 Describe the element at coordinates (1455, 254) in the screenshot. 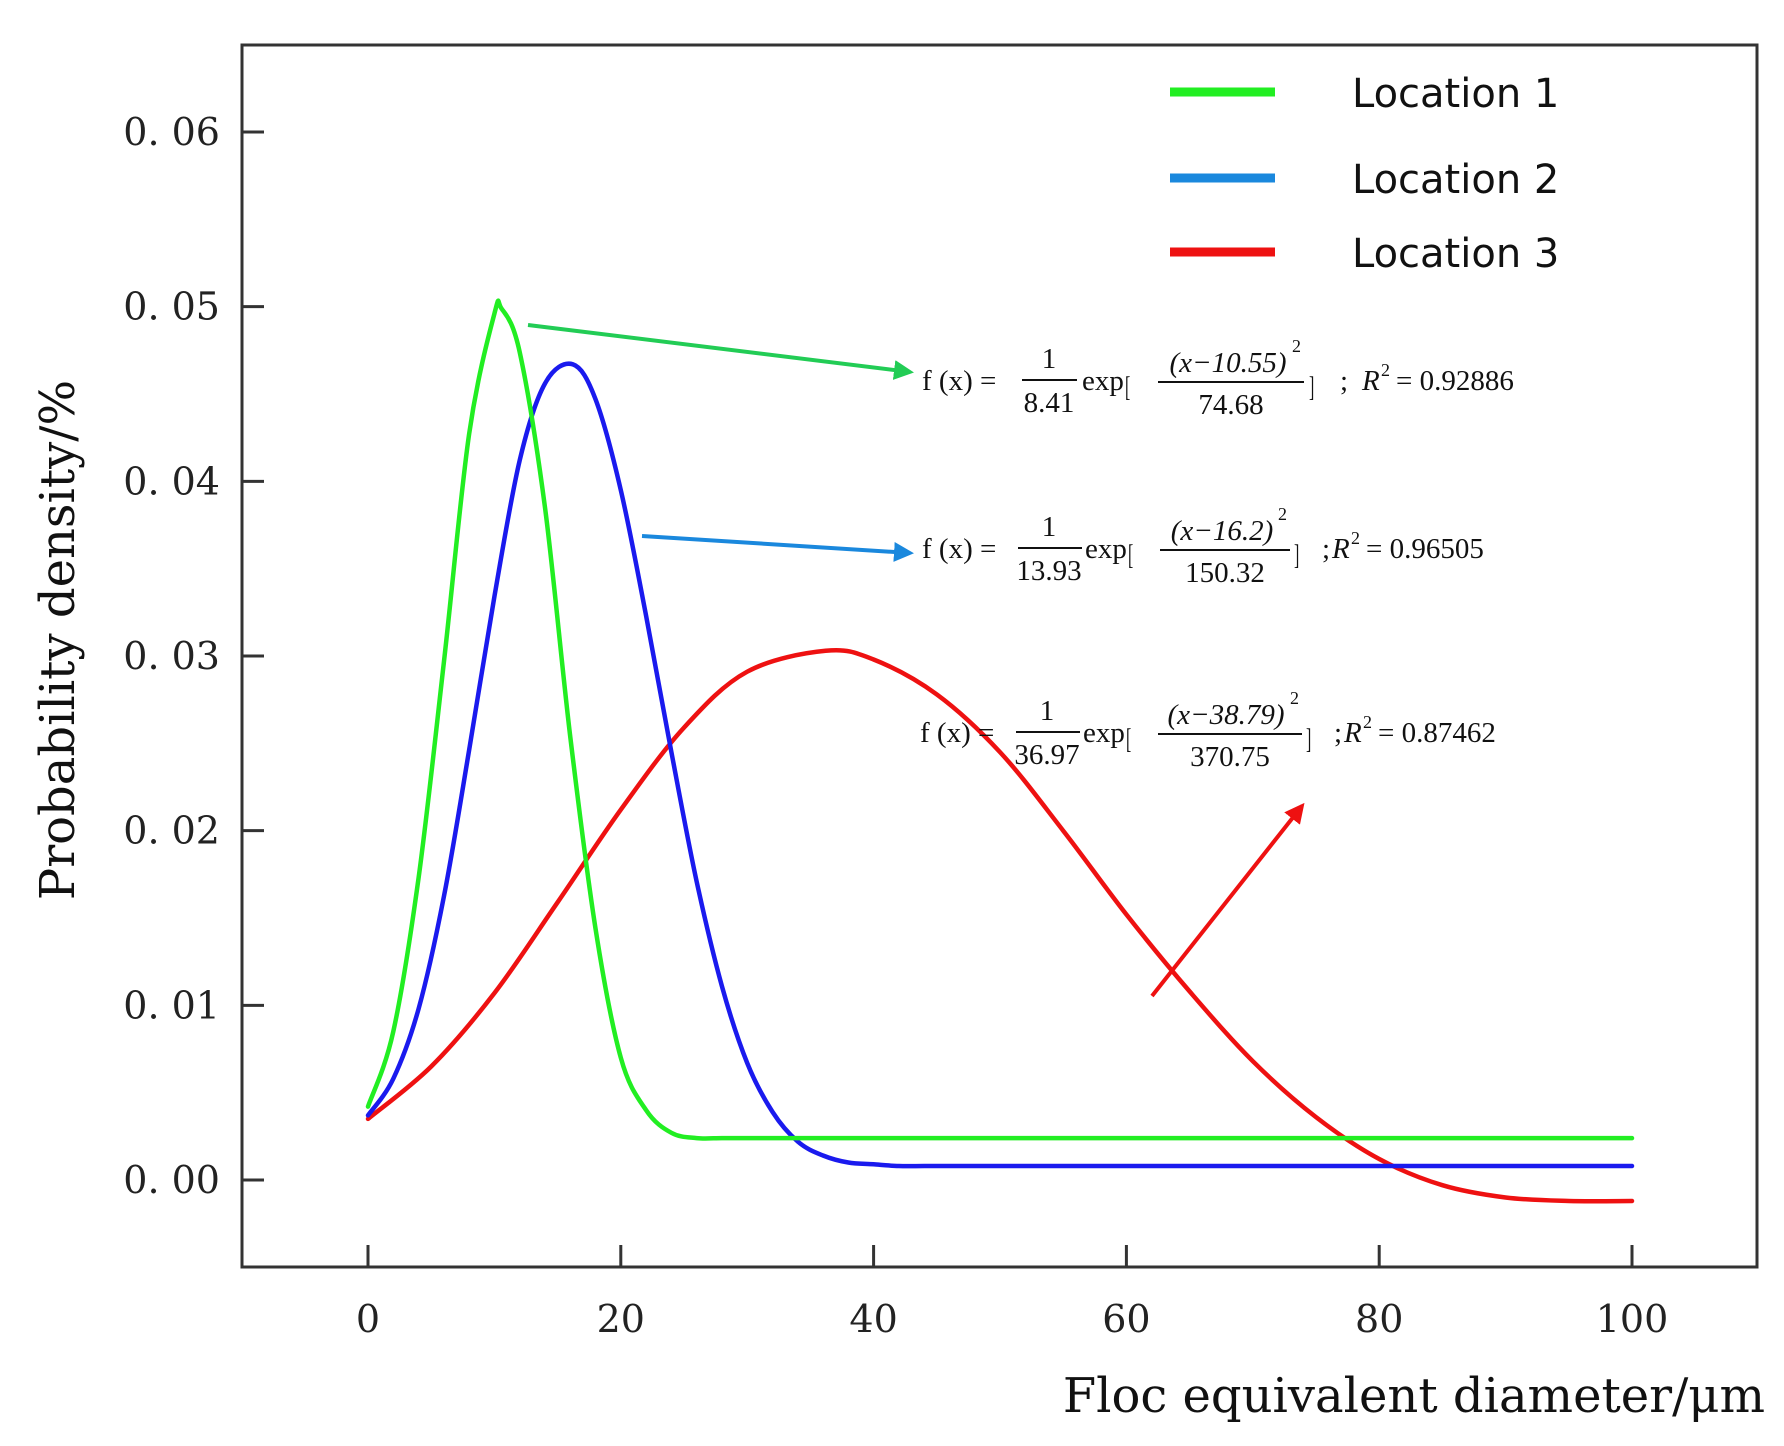

I see `legend-label-location-3: Location 3` at that location.